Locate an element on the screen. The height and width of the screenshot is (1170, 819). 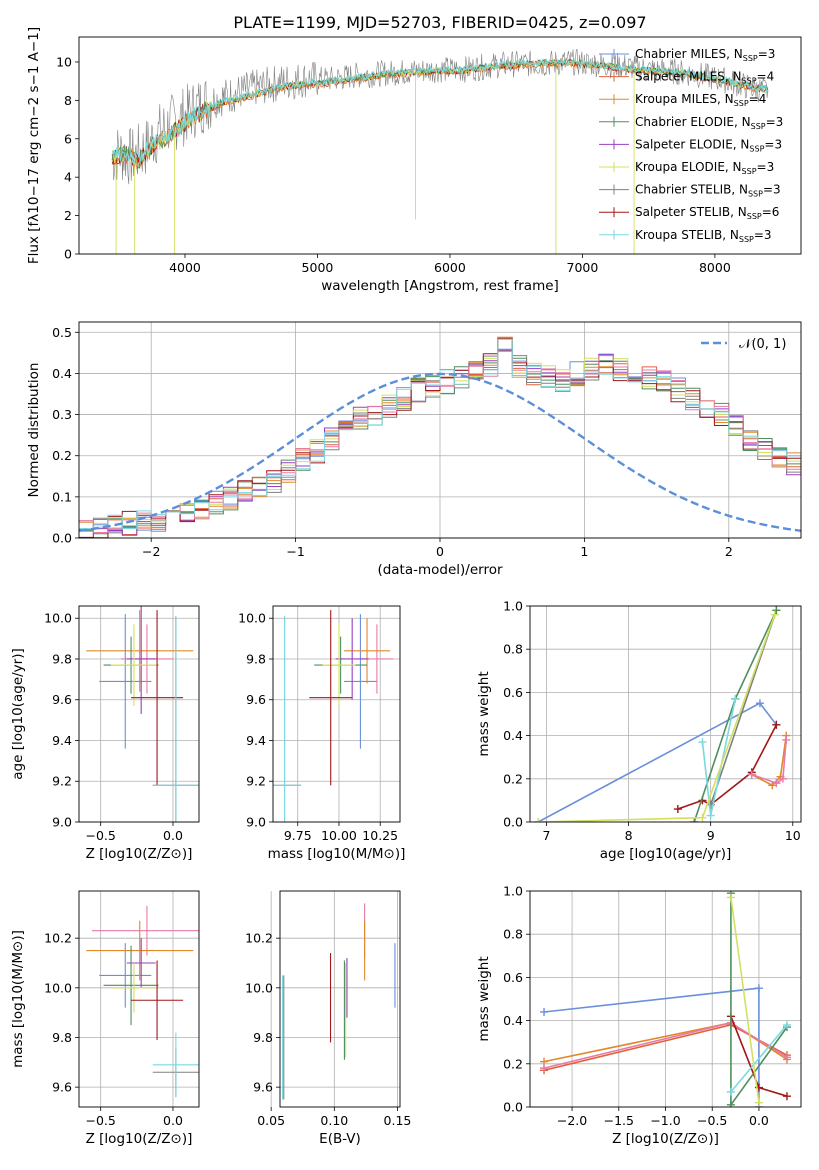
legend-label: Kroupa ELODIE, NSSP=3 is located at coordinates (704, 168).